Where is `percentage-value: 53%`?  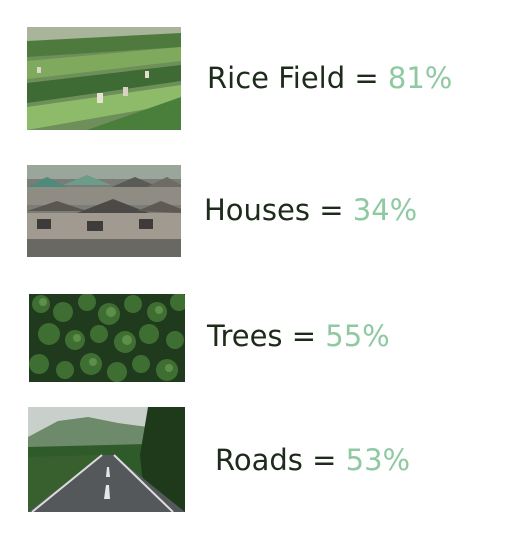 percentage-value: 53% is located at coordinates (378, 460).